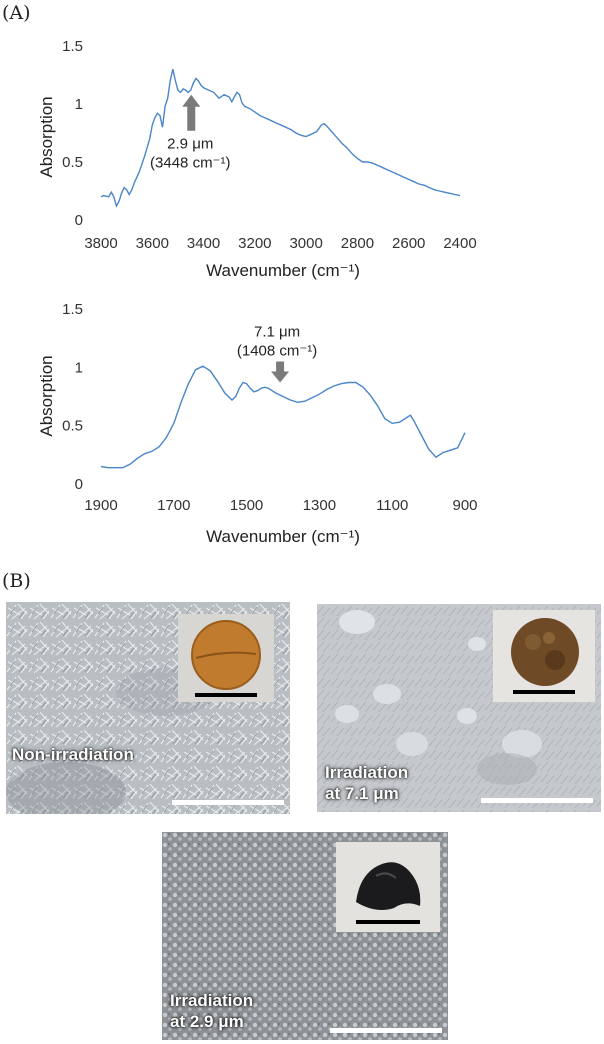 The height and width of the screenshot is (1044, 604). What do you see at coordinates (148, 708) in the screenshot?
I see `sem-image-non-irradiation: Non-irradiation` at bounding box center [148, 708].